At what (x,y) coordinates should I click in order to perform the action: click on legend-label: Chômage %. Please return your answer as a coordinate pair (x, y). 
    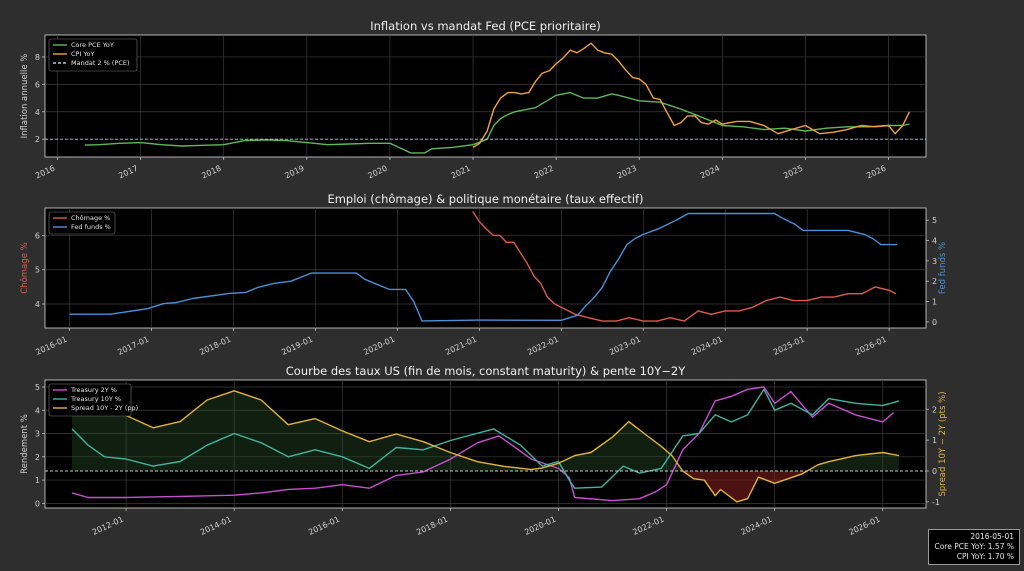
    Looking at the image, I should click on (90, 218).